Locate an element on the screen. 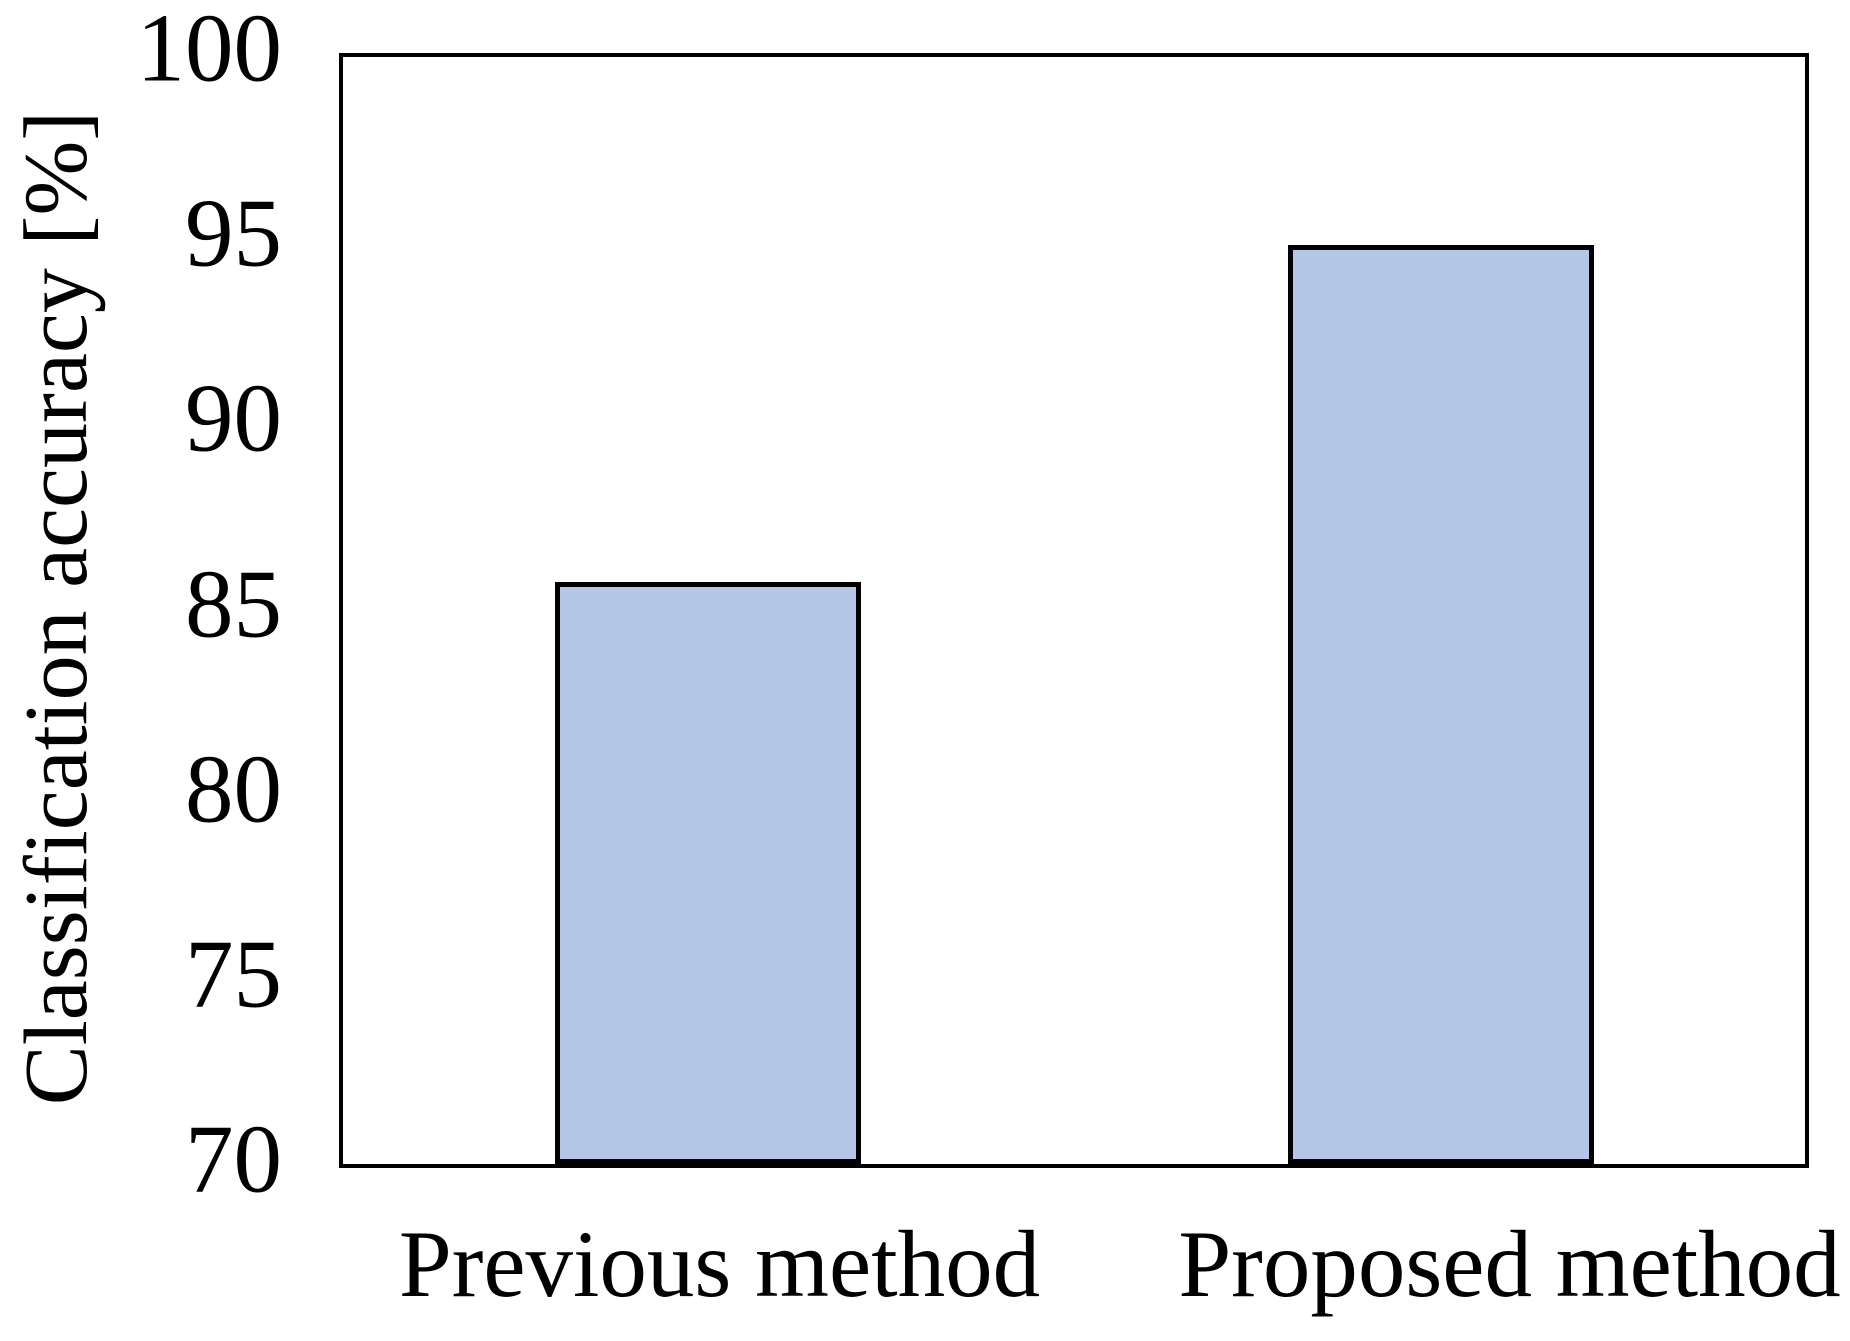  y-tick-label-90: 90 is located at coordinates (233, 418).